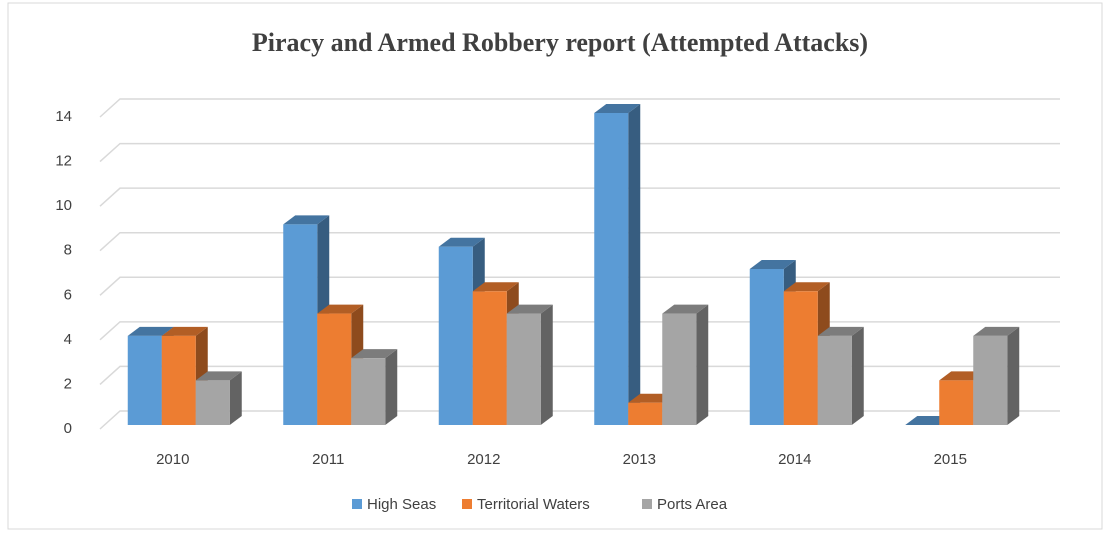 The width and height of the screenshot is (1105, 534). What do you see at coordinates (401, 504) in the screenshot?
I see `legend-label: High Seas` at bounding box center [401, 504].